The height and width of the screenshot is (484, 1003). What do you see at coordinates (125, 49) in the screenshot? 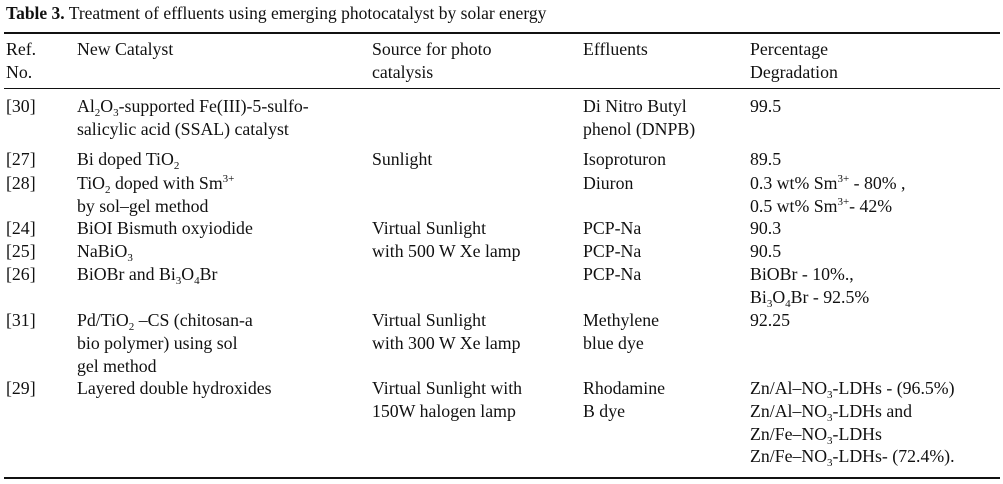
I see `header-catalyst: New Catalyst` at bounding box center [125, 49].